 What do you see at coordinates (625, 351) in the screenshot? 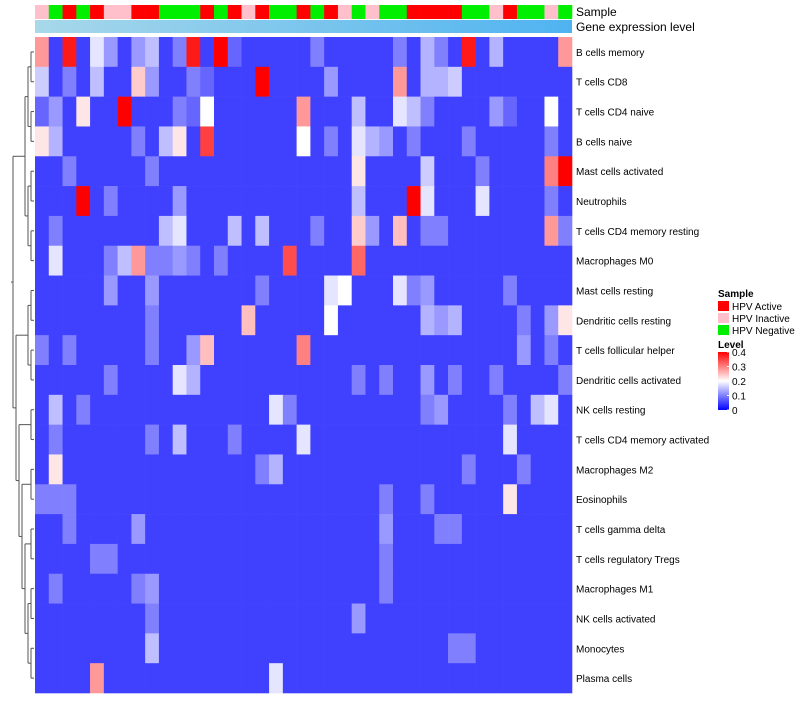
I see `row-label: T cells follicular helper` at bounding box center [625, 351].